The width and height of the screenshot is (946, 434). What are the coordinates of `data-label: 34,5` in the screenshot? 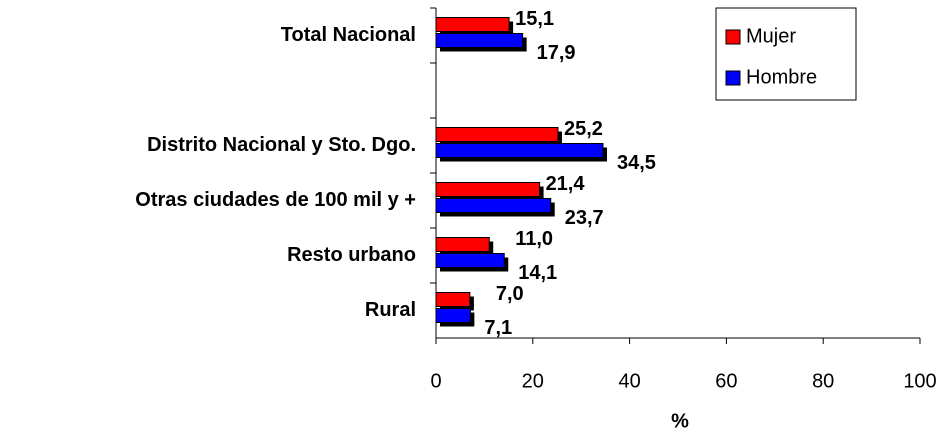 It's located at (636, 163).